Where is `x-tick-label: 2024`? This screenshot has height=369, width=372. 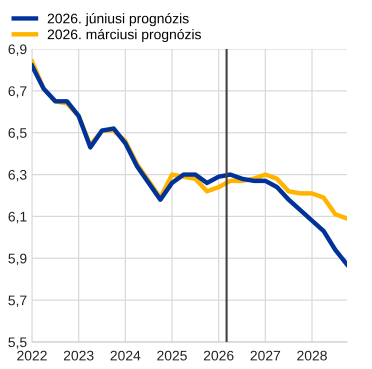
x-tick-label: 2024 is located at coordinates (125, 355).